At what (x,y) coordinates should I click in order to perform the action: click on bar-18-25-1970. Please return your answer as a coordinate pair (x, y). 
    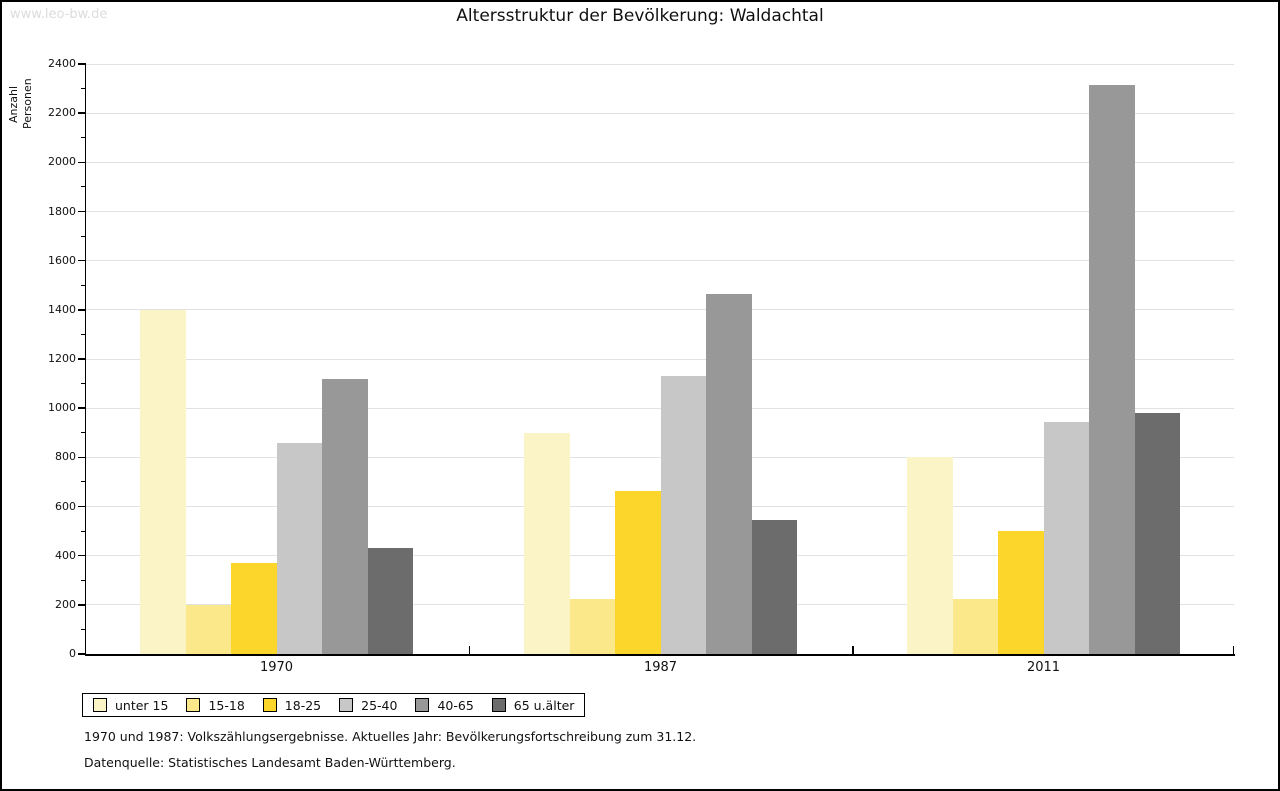
    Looking at the image, I should click on (254, 608).